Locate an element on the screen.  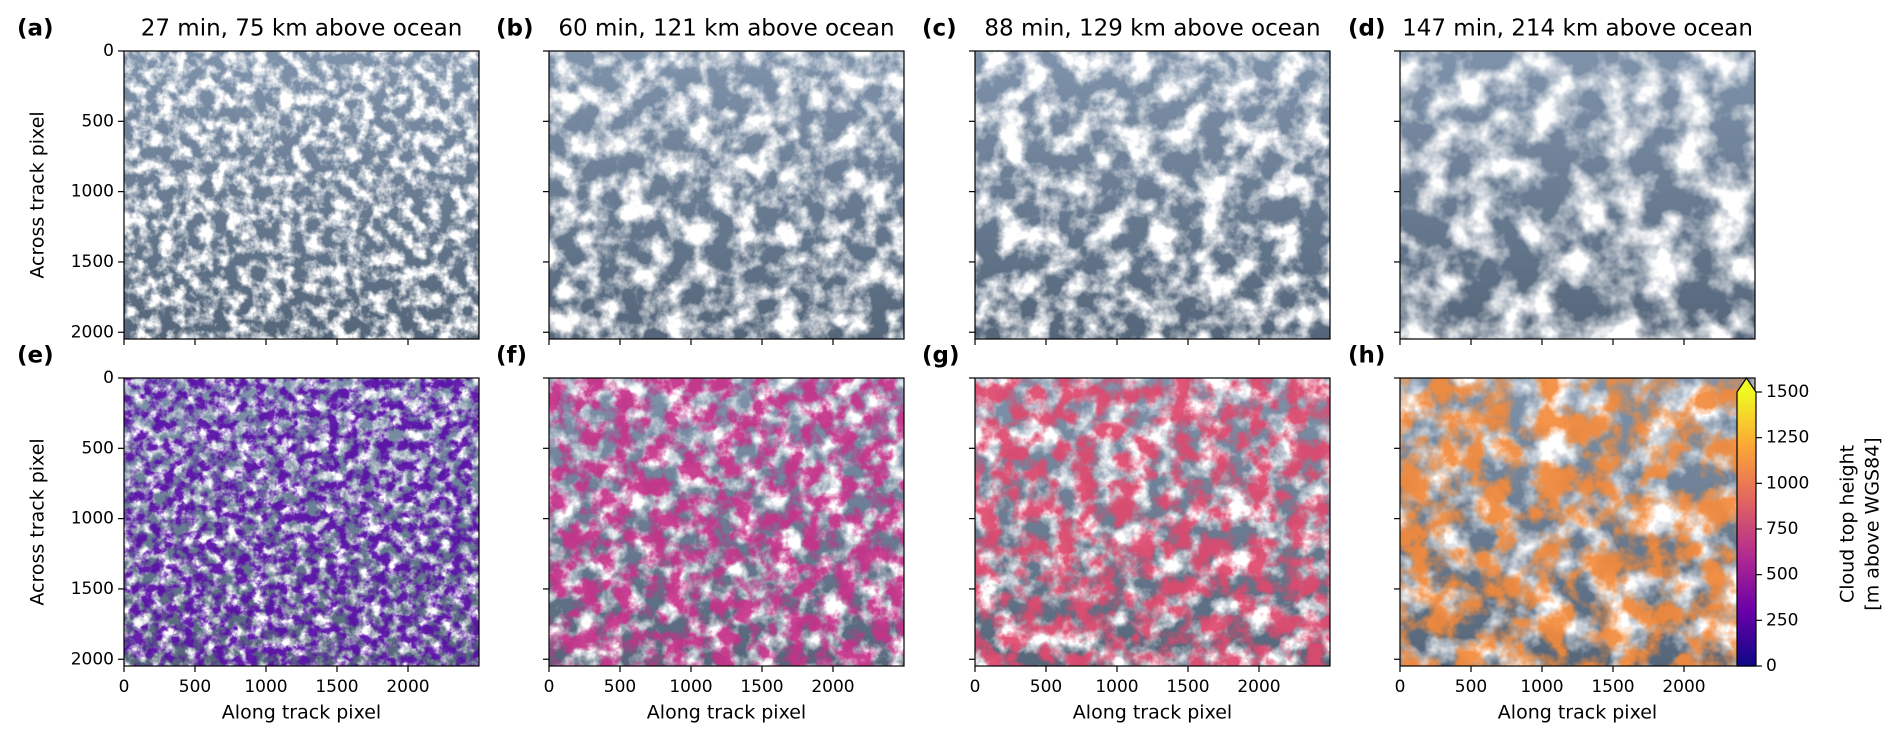
colorbar-tick-label: 500 is located at coordinates (1782, 575).